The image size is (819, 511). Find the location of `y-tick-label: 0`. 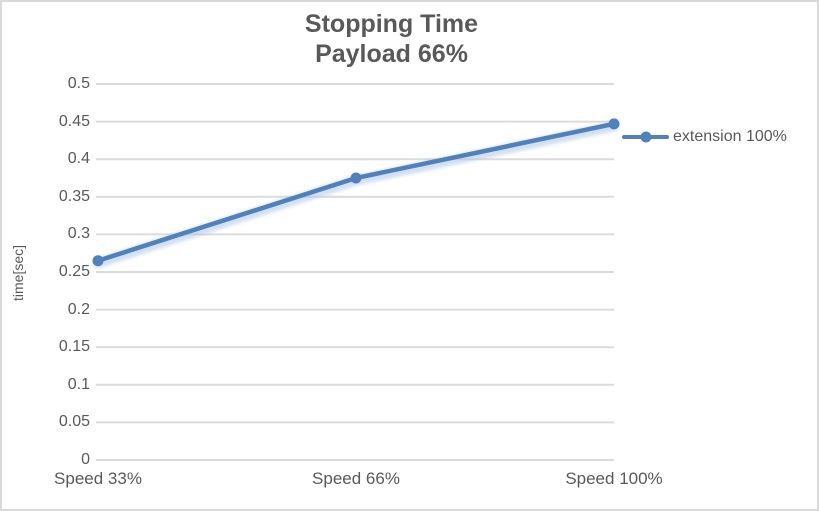

y-tick-label: 0 is located at coordinates (85, 459).